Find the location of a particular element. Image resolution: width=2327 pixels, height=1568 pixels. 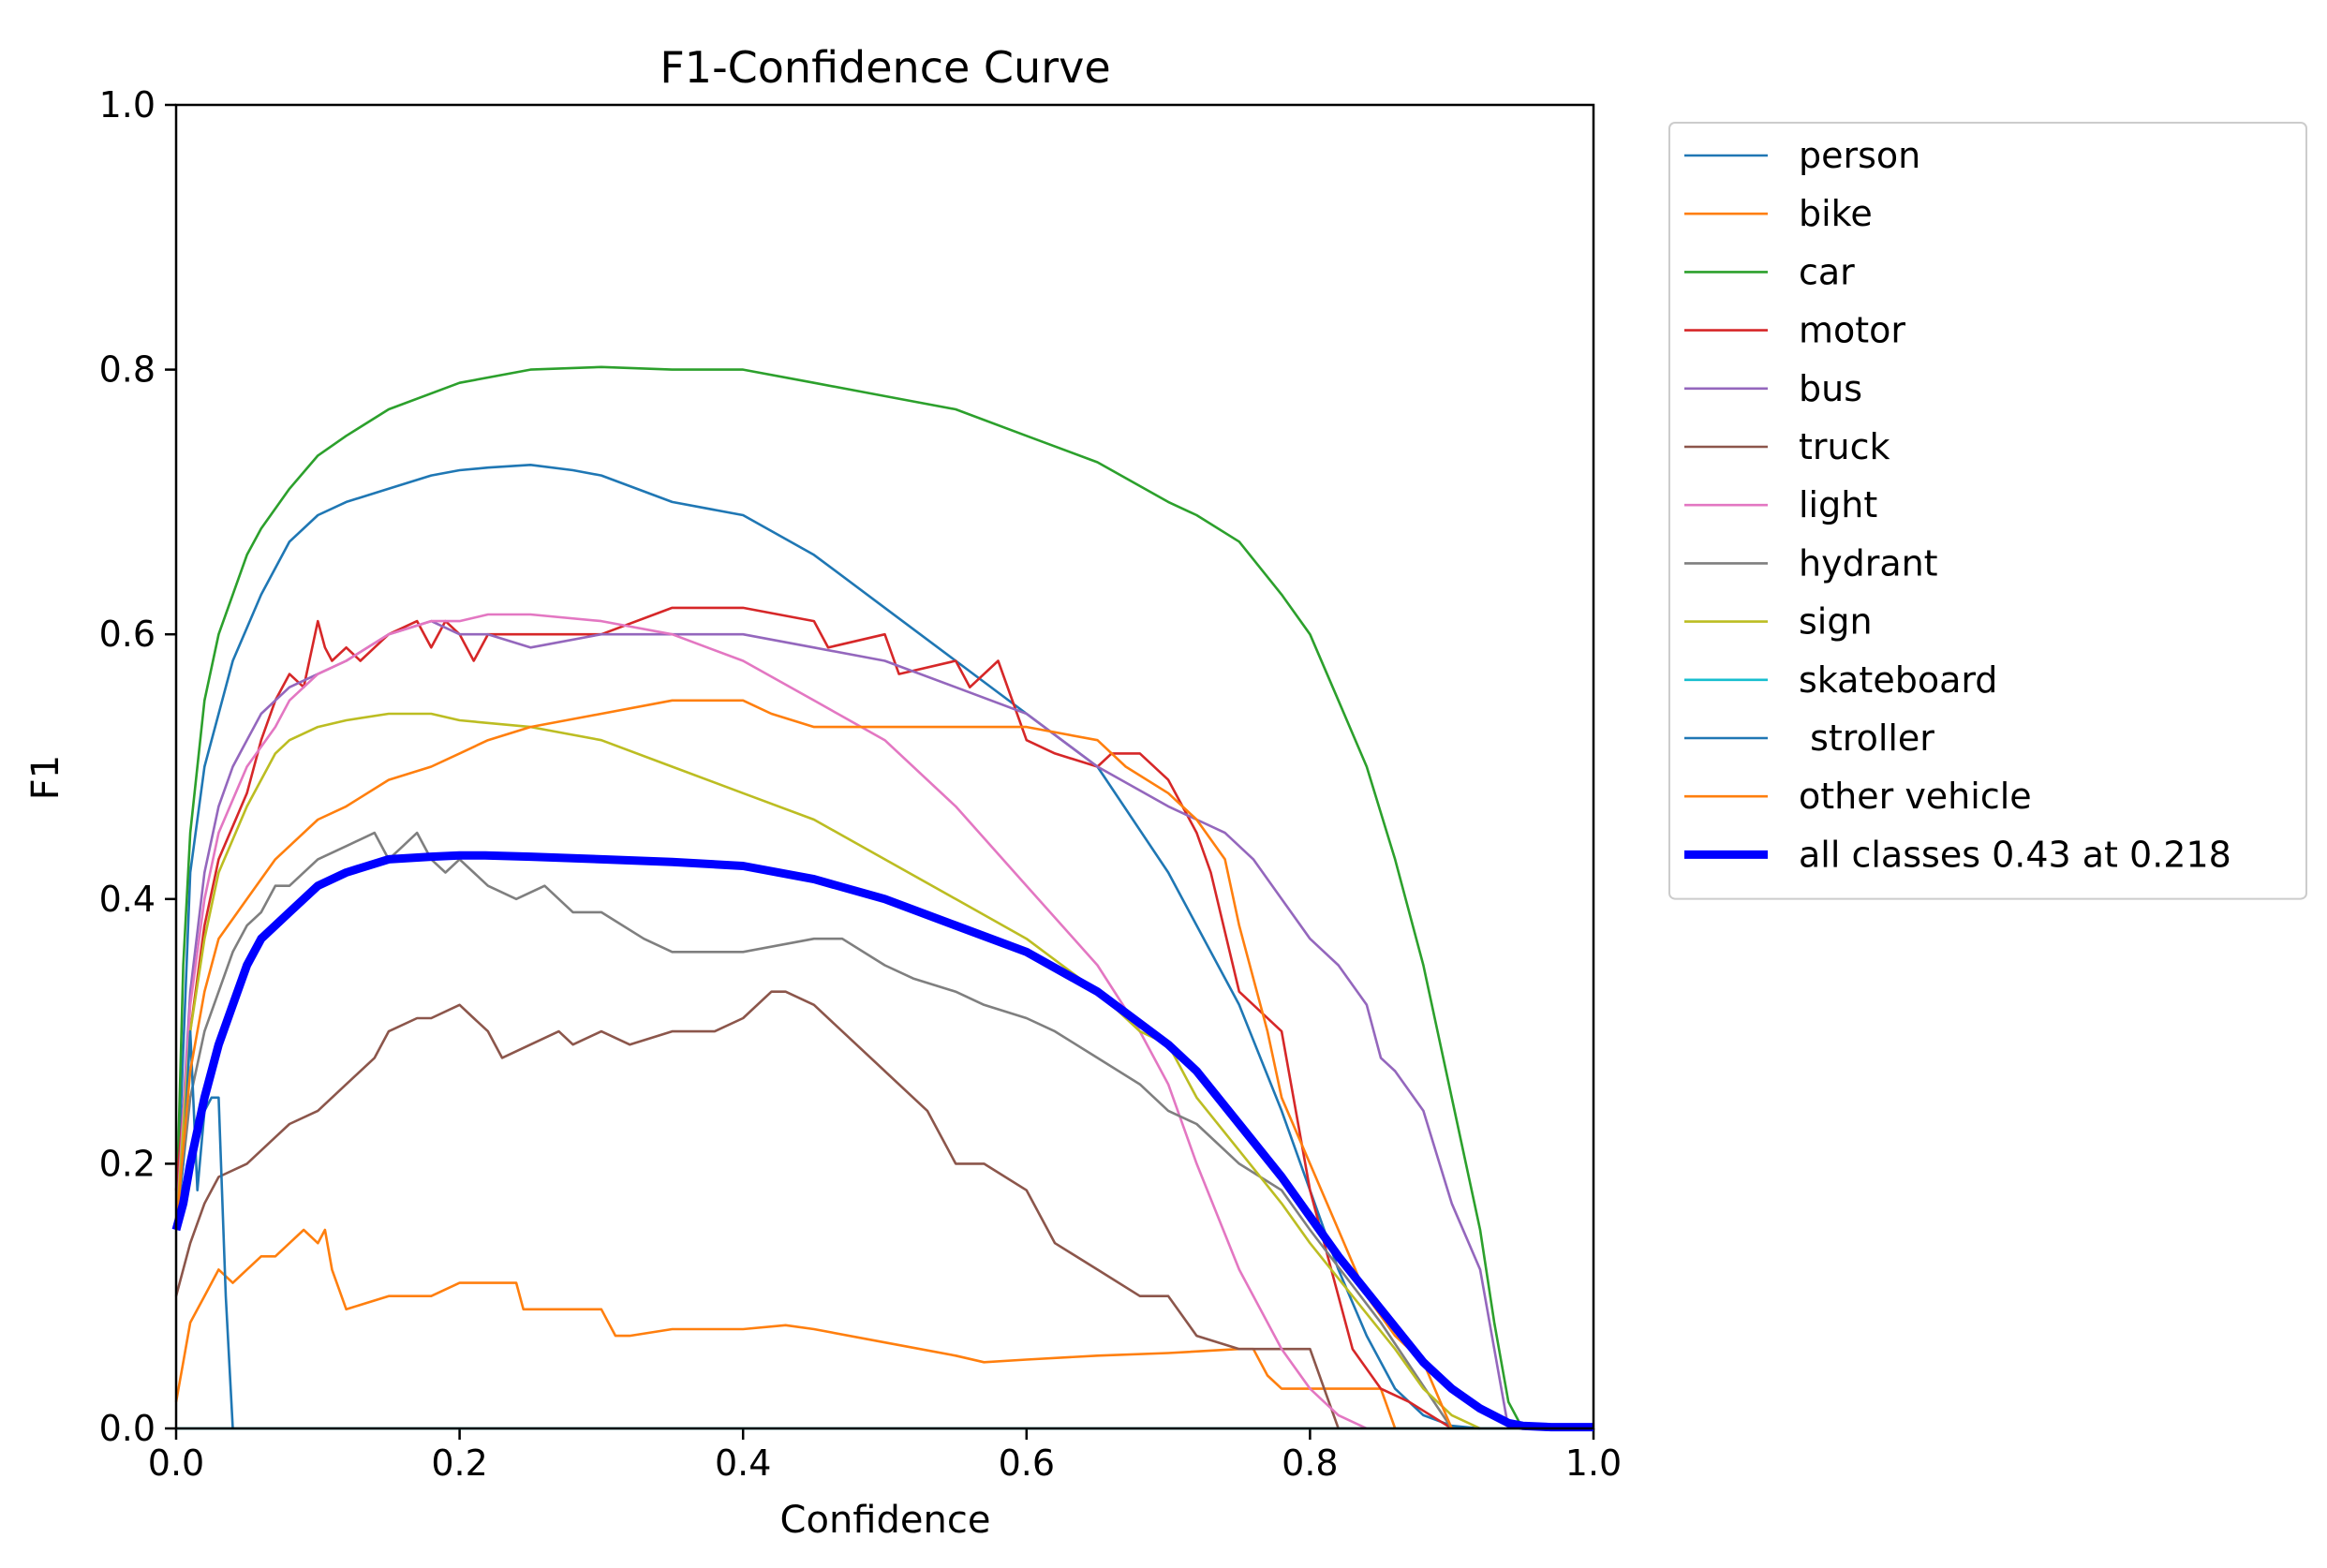

legend-label: car is located at coordinates (1827, 271).